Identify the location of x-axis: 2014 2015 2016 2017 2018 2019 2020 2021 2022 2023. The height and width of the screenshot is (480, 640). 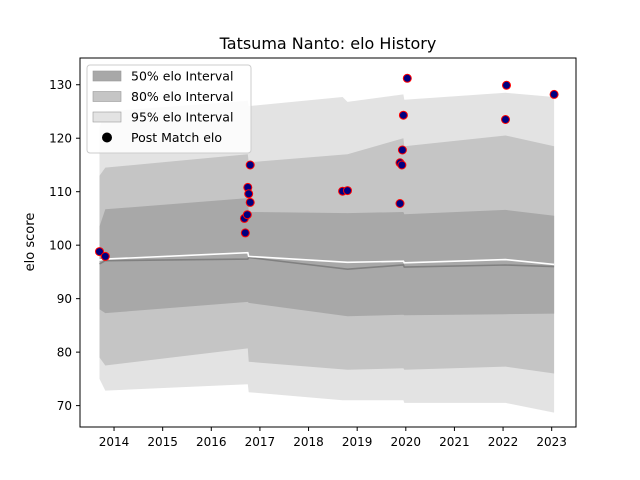
(333, 438).